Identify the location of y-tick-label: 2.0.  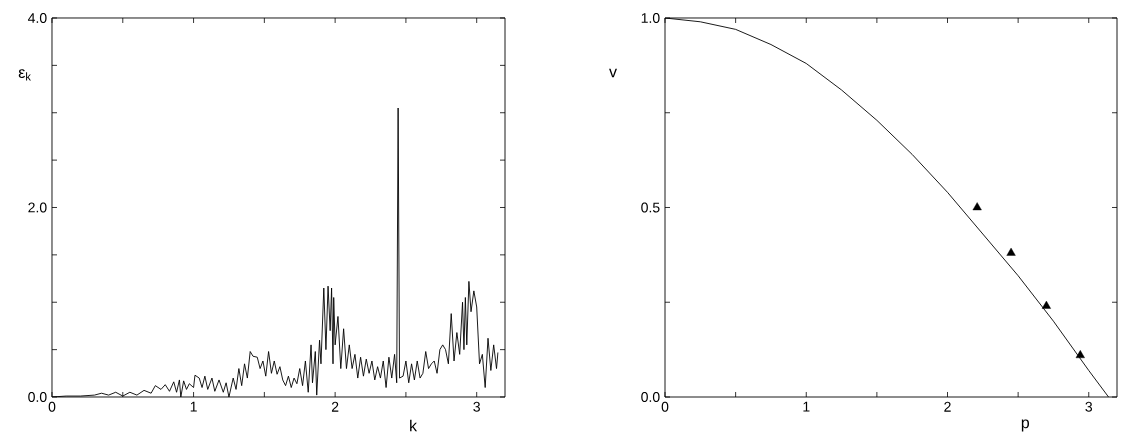
(37, 207).